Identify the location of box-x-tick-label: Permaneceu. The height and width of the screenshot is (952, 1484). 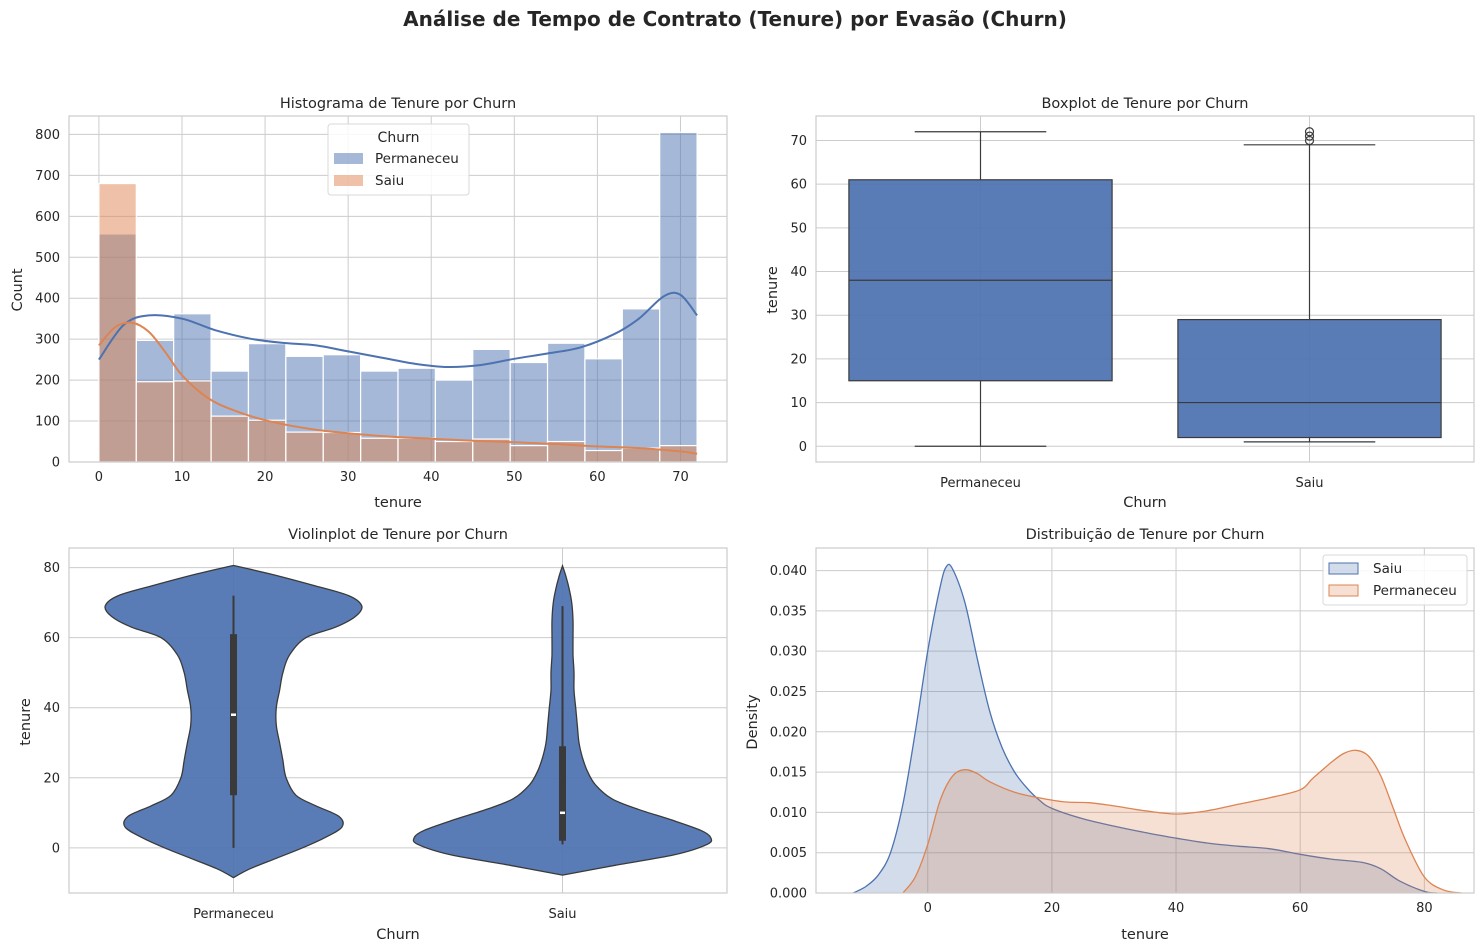
(980, 483).